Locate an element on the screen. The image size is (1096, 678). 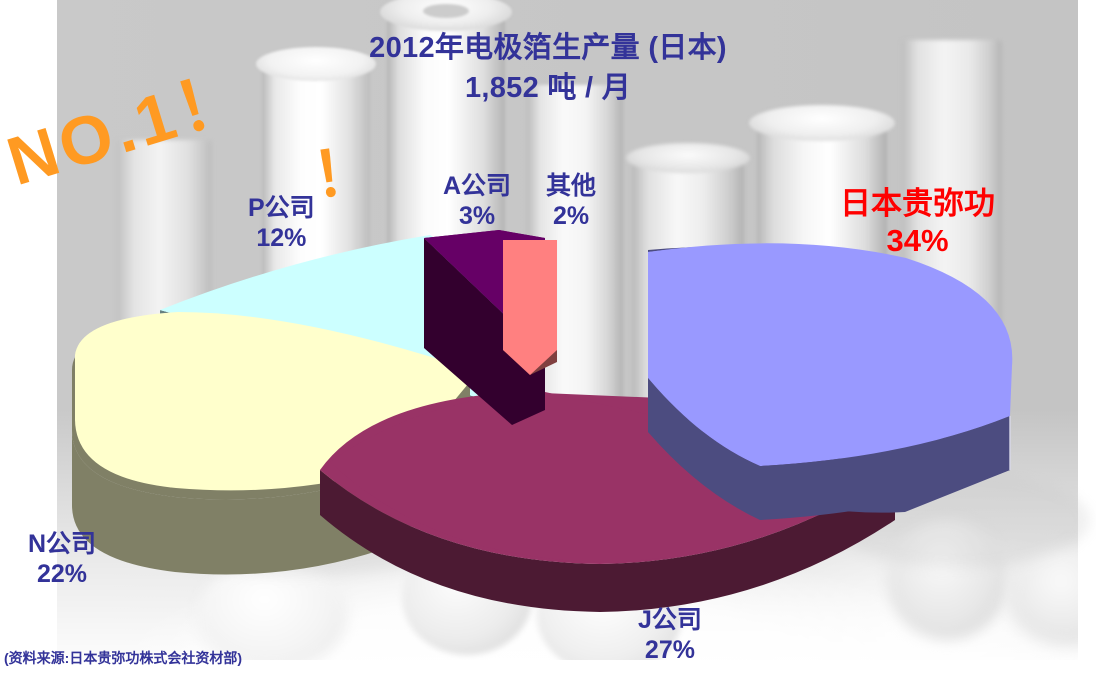
page-title: 2012年电极箔生产量 (日本) 1,852 吨 / 月 is located at coordinates (548, 68).